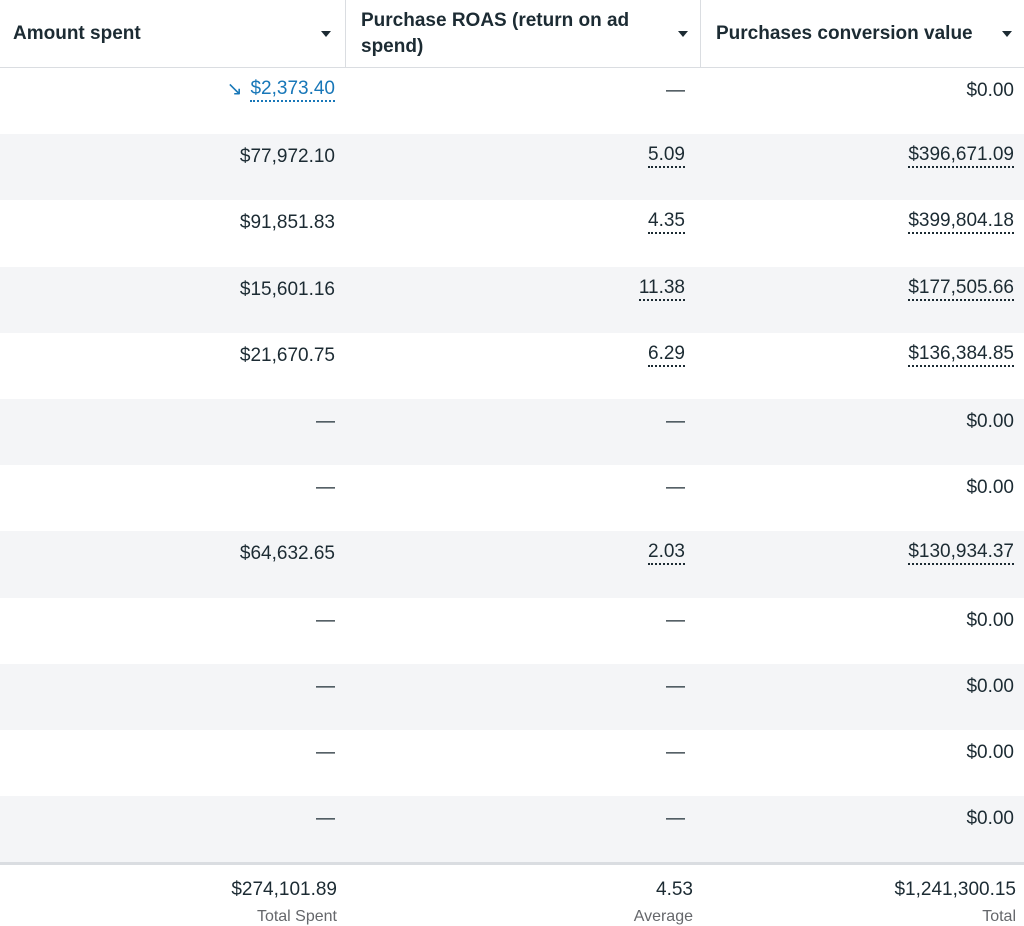 The image size is (1024, 926). I want to click on table-row: $15,601.16 11.38 $177,505.66, so click(512, 299).